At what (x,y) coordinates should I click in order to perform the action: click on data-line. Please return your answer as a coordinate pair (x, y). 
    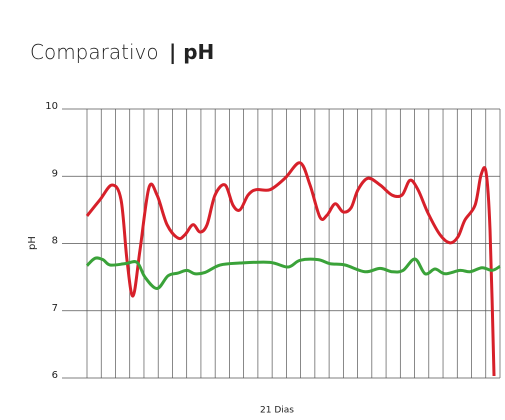
    Looking at the image, I should click on (293, 273).